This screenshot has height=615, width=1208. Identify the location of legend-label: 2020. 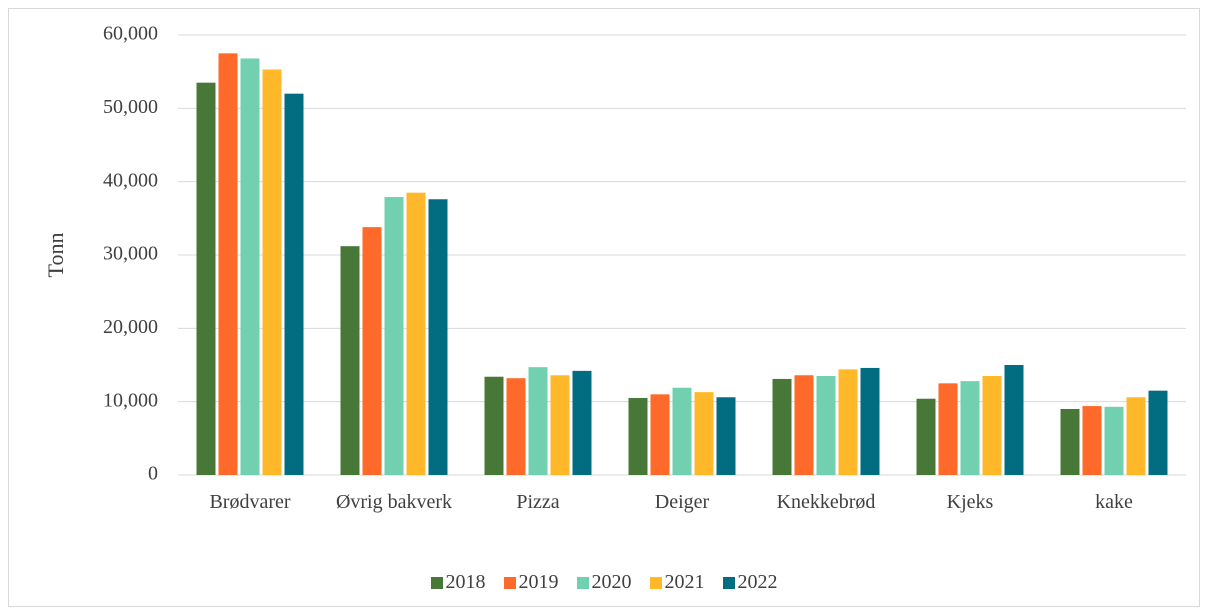
(611, 582).